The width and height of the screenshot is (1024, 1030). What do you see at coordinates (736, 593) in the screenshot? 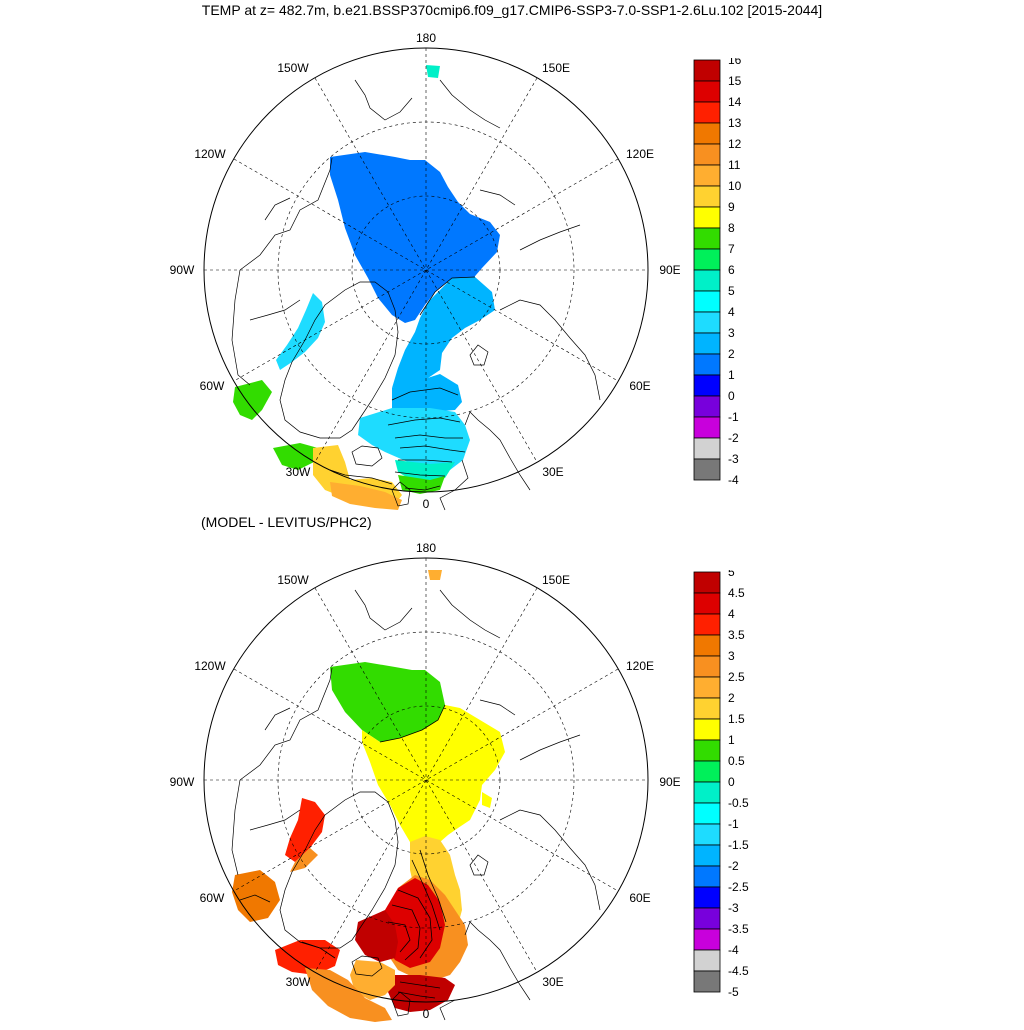
I see `colorbar-tick-label: 4.5` at bounding box center [736, 593].